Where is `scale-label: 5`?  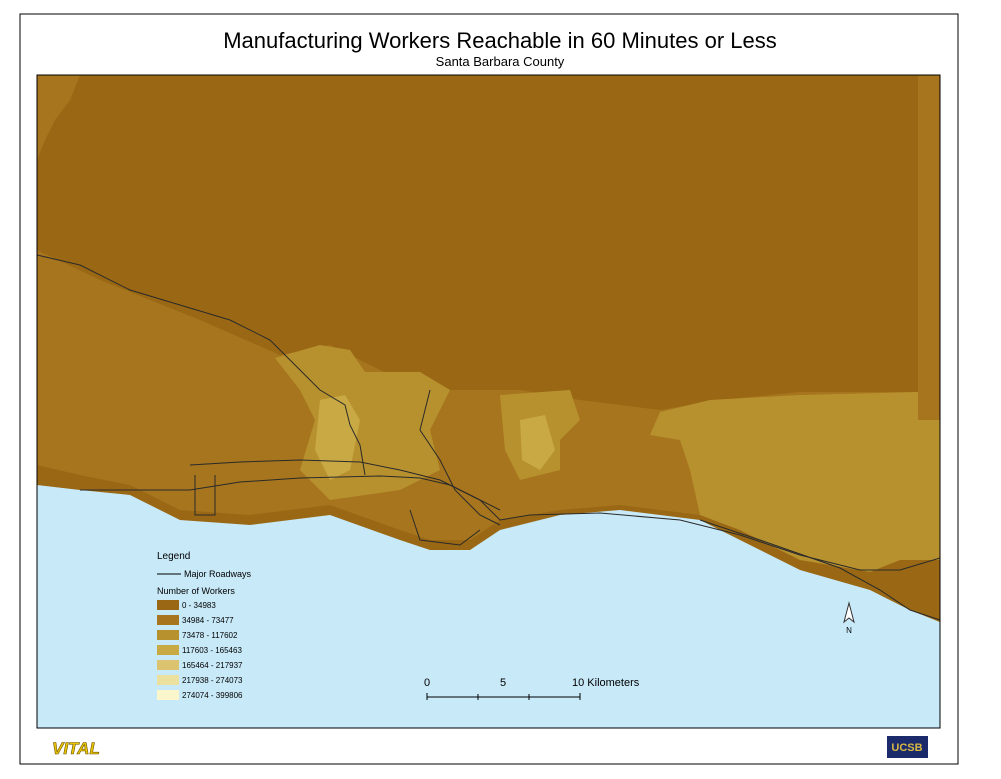
scale-label: 5 is located at coordinates (503, 683).